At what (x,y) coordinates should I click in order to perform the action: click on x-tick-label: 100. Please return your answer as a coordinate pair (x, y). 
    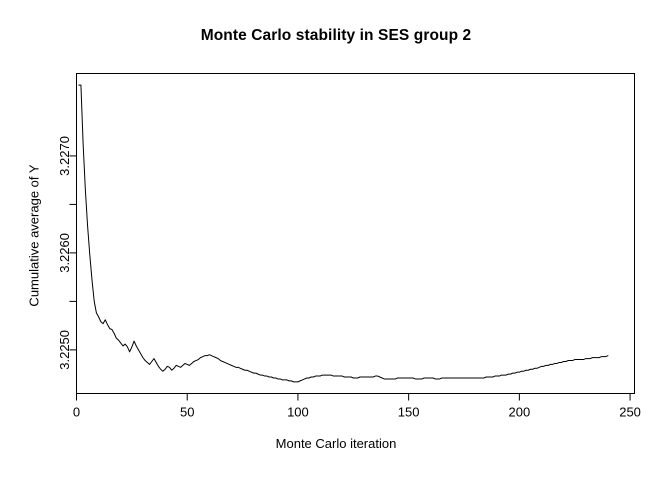
    Looking at the image, I should click on (298, 412).